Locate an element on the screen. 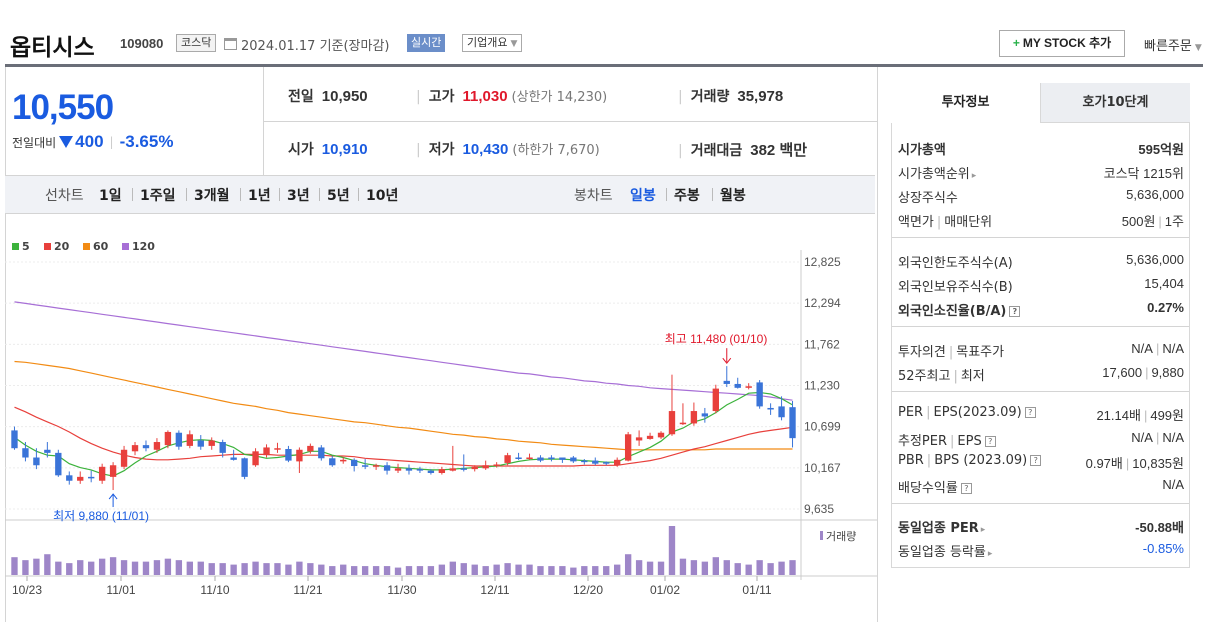 This screenshot has height=622, width=1206. min-label: 최저 9,880 (11/01) is located at coordinates (101, 516).